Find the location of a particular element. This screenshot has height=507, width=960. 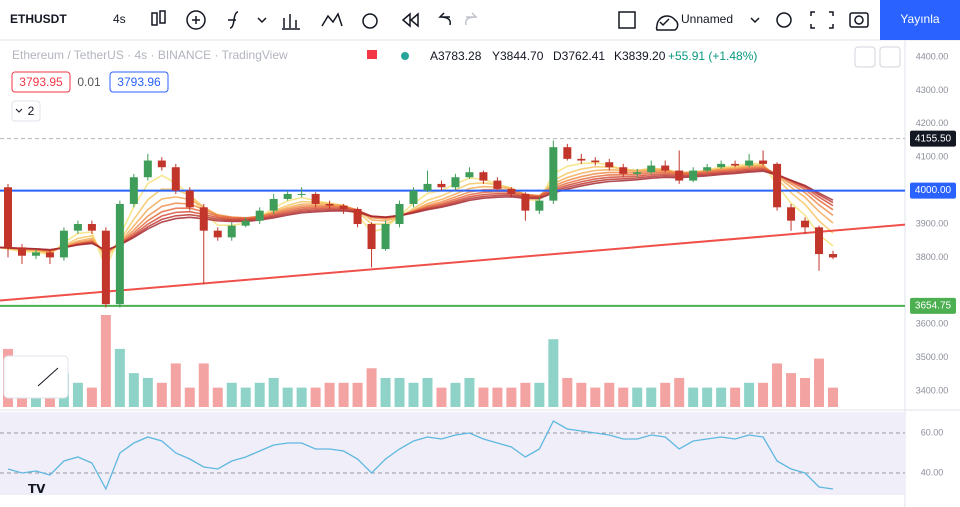

chevron is located at coordinates (19, 110).